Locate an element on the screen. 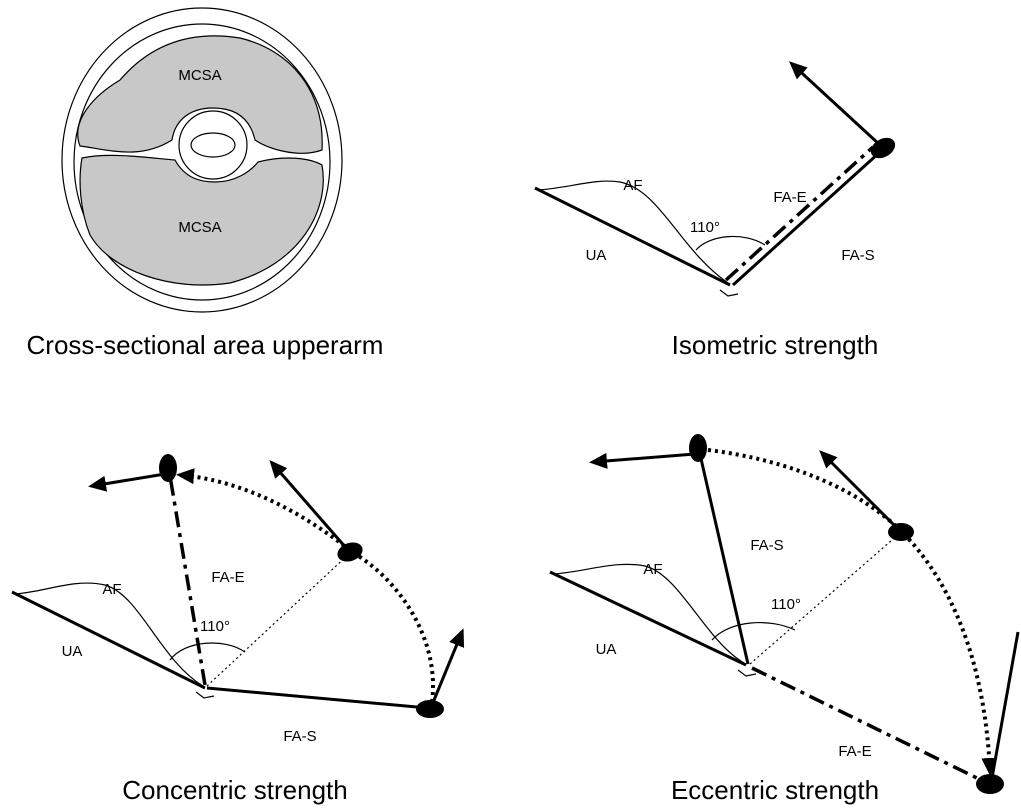  caption: Eccentric strength is located at coordinates (775, 790).